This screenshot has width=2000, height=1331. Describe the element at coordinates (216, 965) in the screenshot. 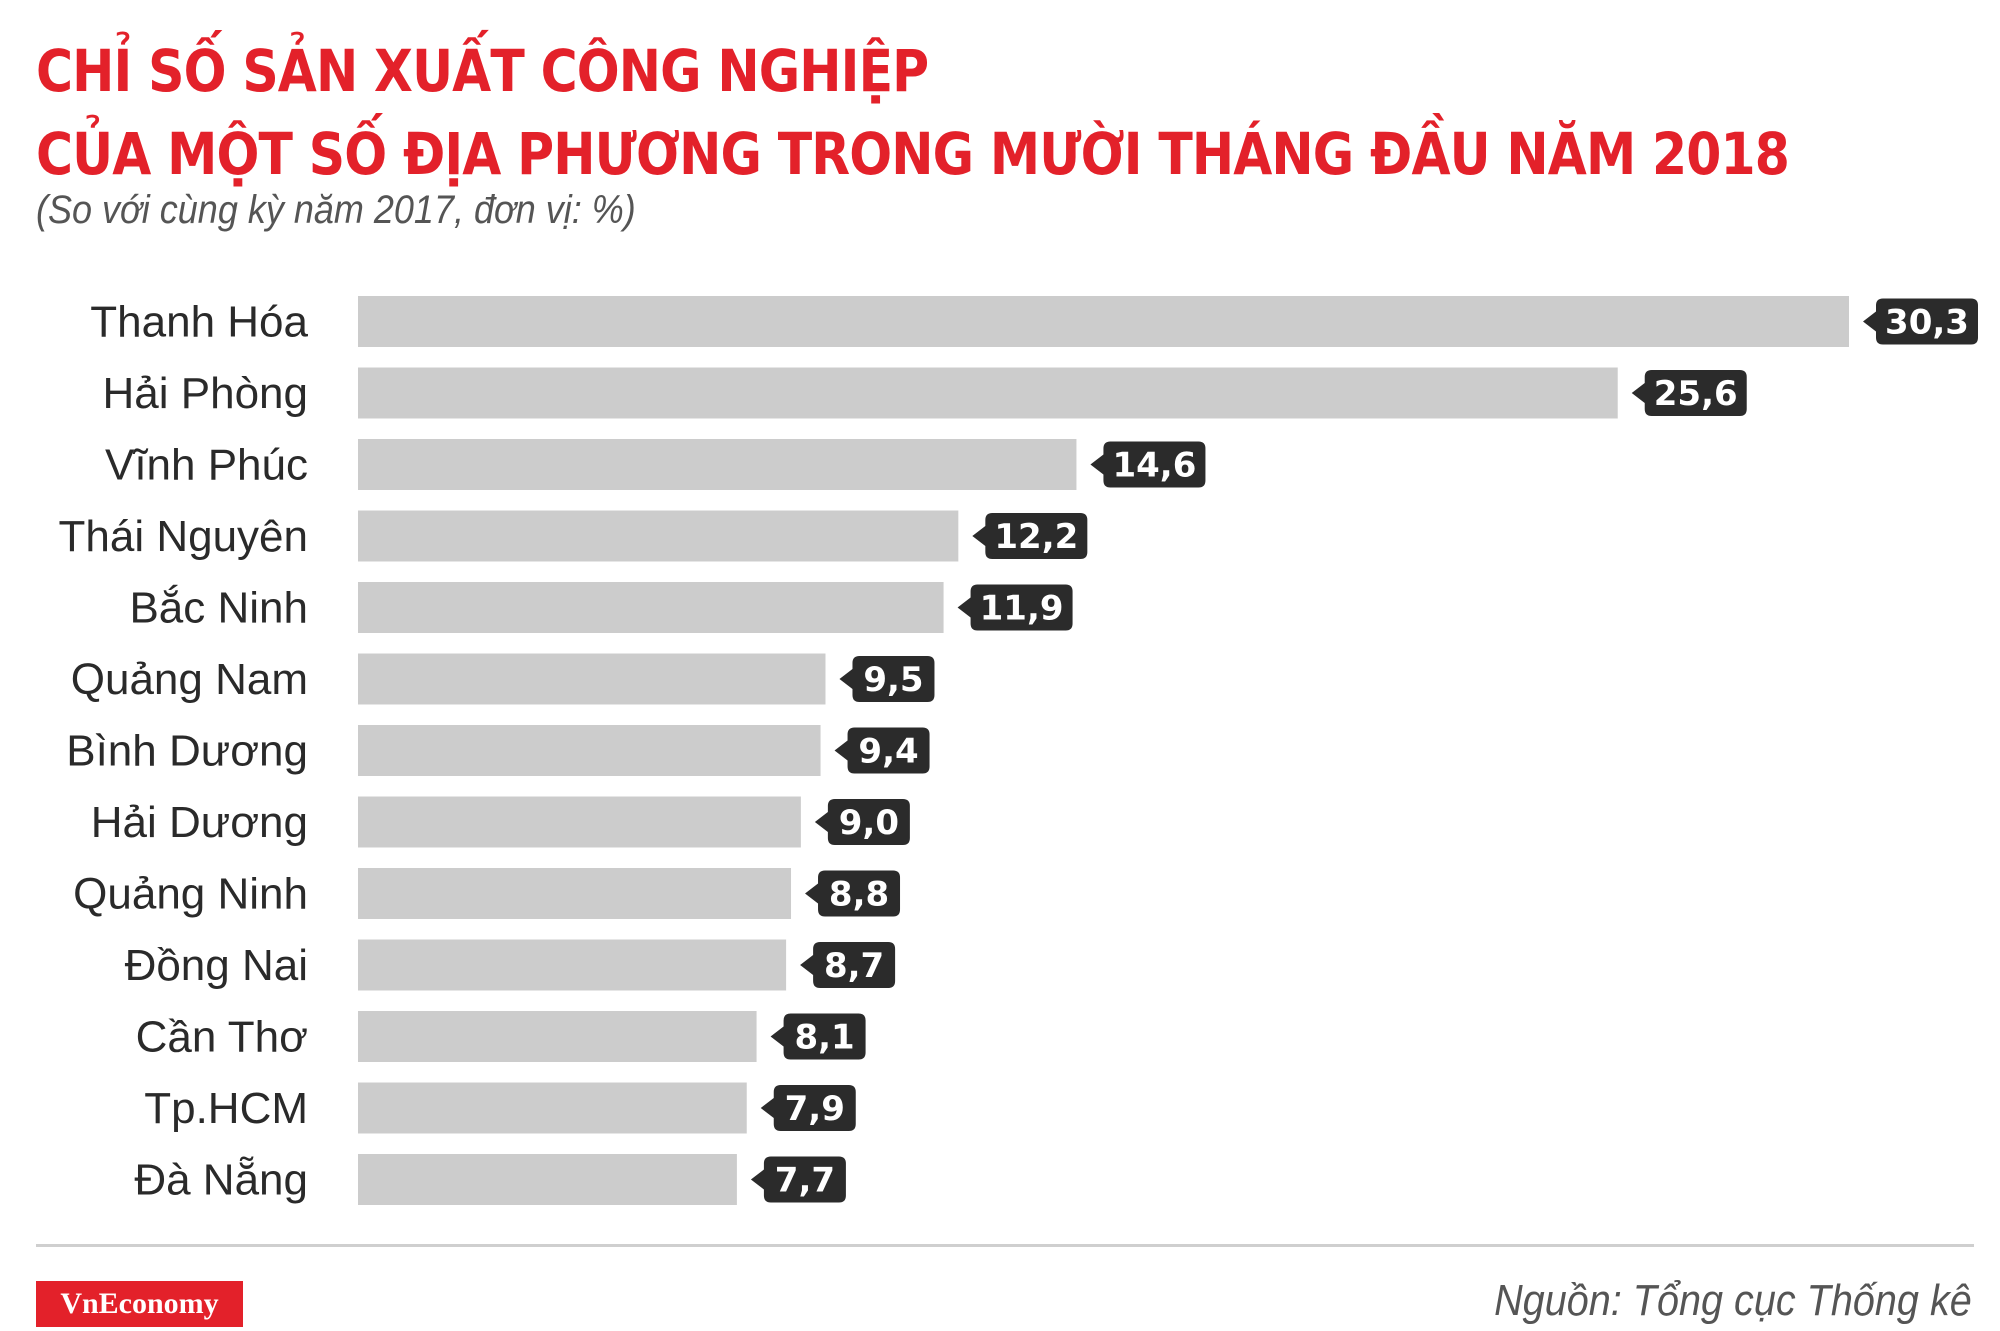

I see `category-label: Đồng Nai` at that location.